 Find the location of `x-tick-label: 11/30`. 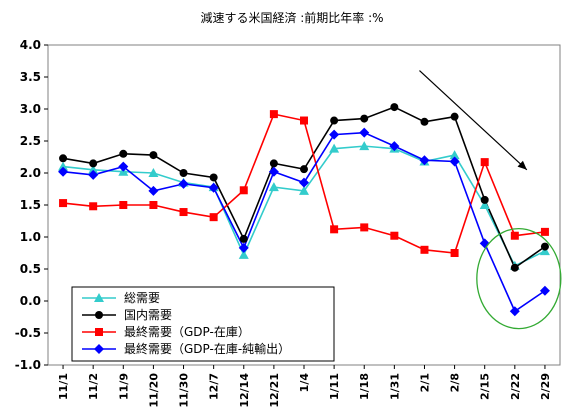

x-tick-label: 11/30 is located at coordinates (184, 390).